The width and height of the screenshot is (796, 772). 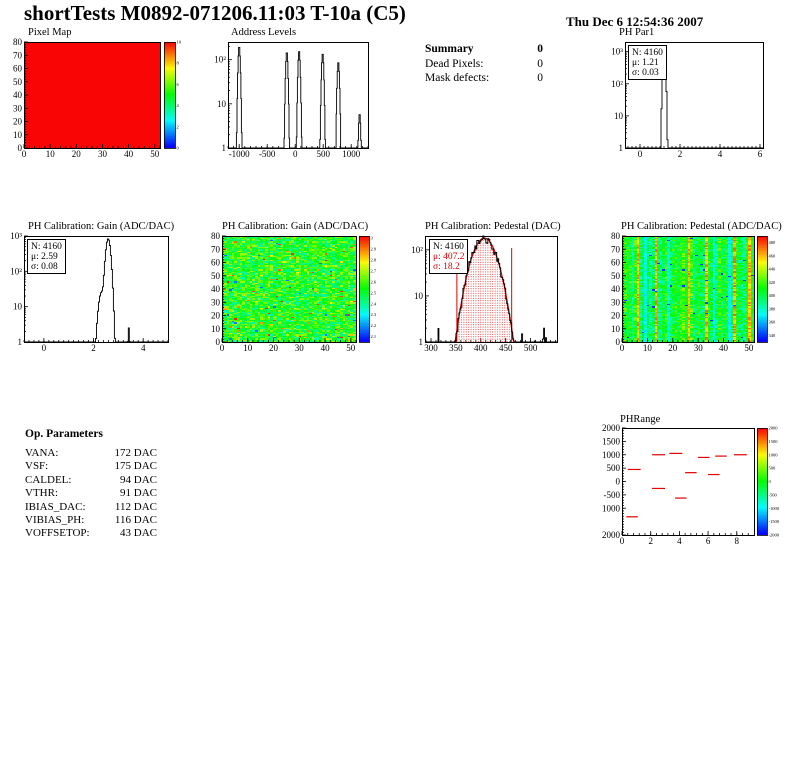 What do you see at coordinates (737, 541) in the screenshot?
I see `svg-text: 8` at bounding box center [737, 541].